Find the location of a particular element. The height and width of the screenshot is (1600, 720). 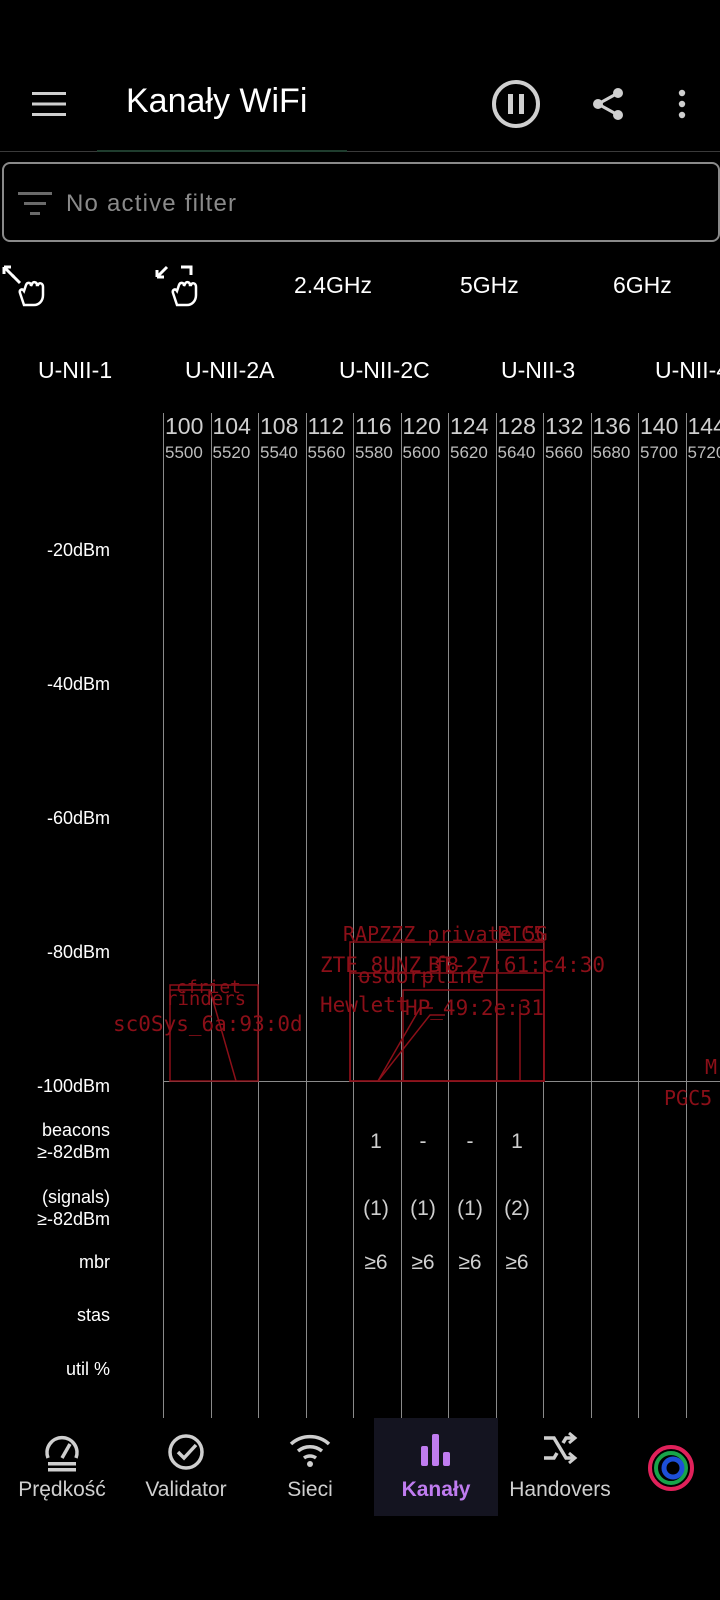

network-label: sc0Sys_6a:93:0d is located at coordinates (208, 1024).